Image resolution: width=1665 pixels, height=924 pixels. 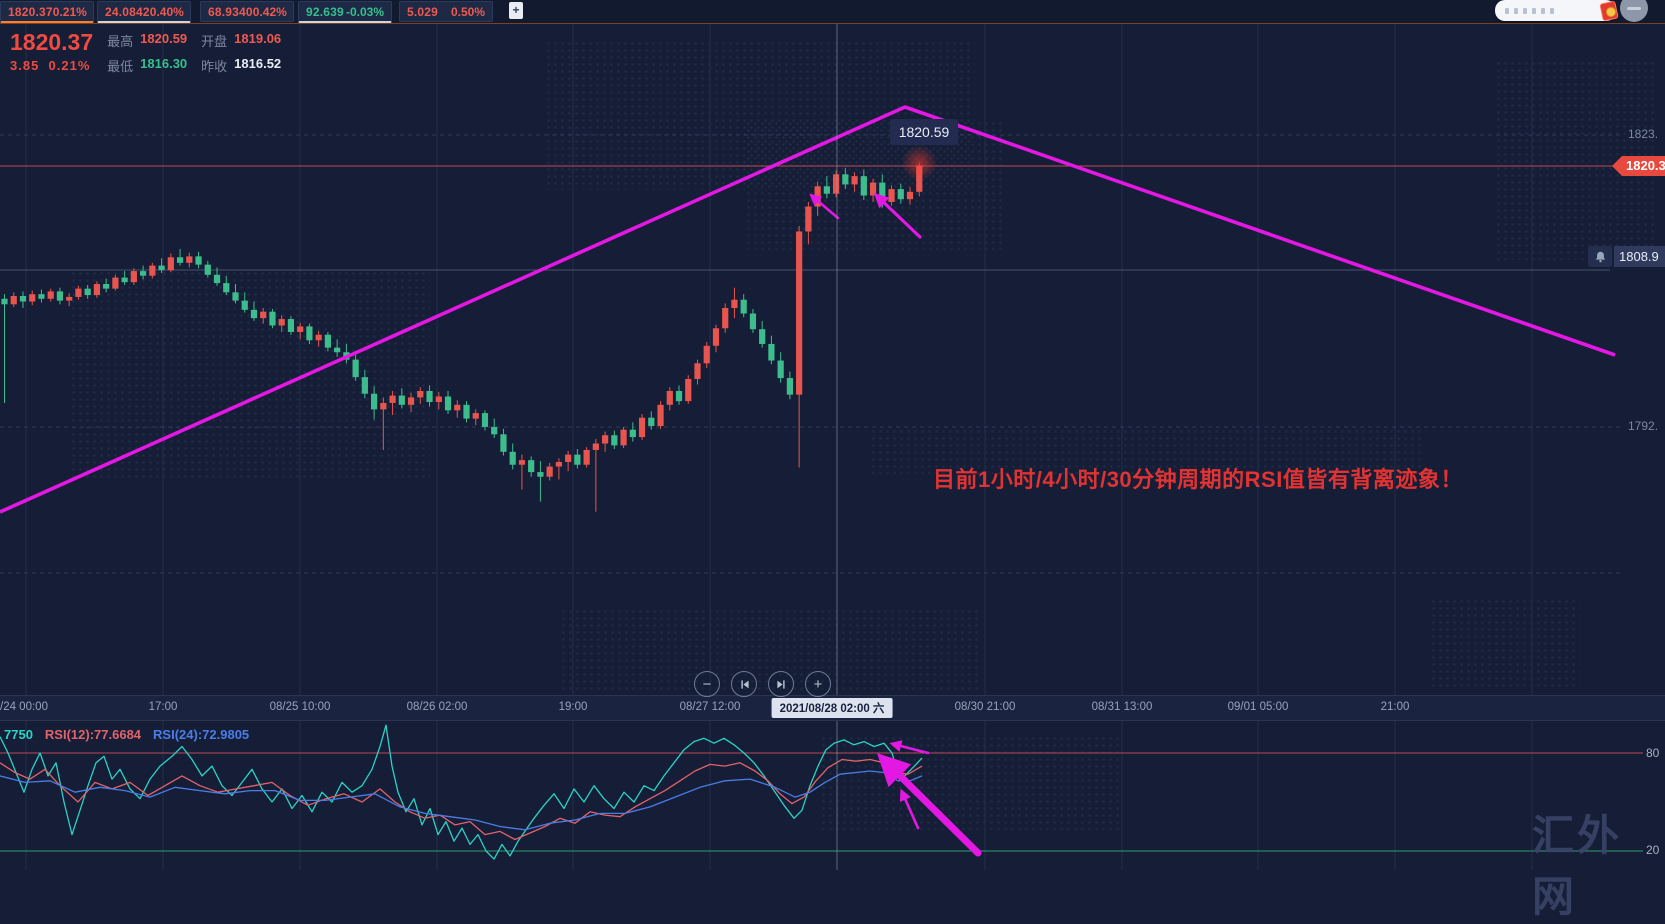 What do you see at coordinates (1557, 10) in the screenshot?
I see `promo-banner` at bounding box center [1557, 10].